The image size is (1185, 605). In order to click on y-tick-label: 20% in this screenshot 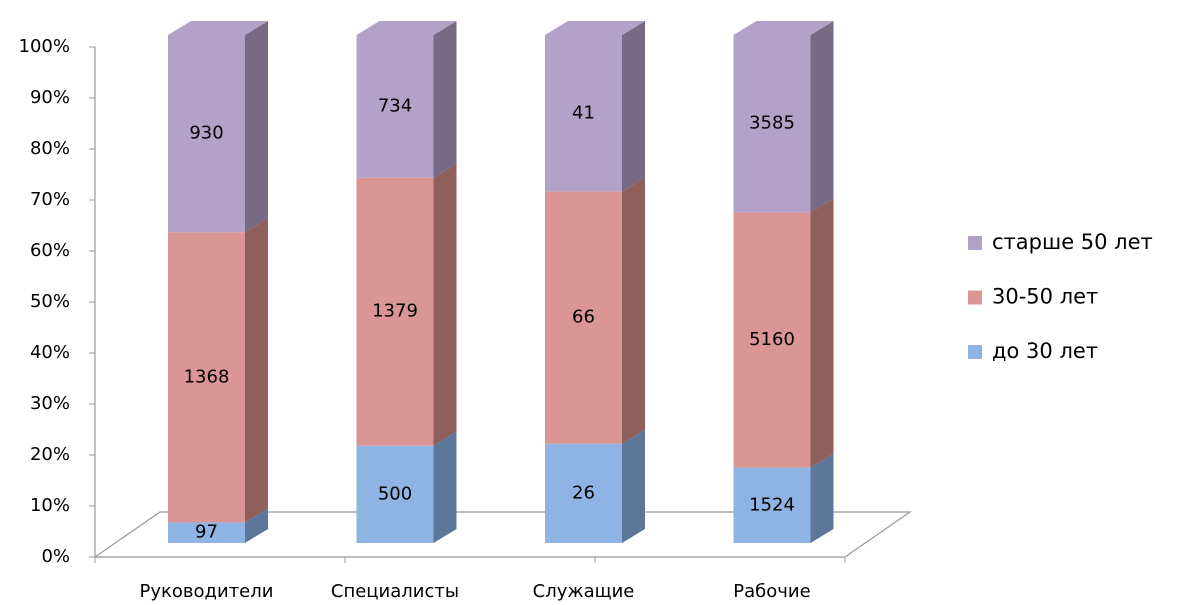, I will do `click(50, 454)`.